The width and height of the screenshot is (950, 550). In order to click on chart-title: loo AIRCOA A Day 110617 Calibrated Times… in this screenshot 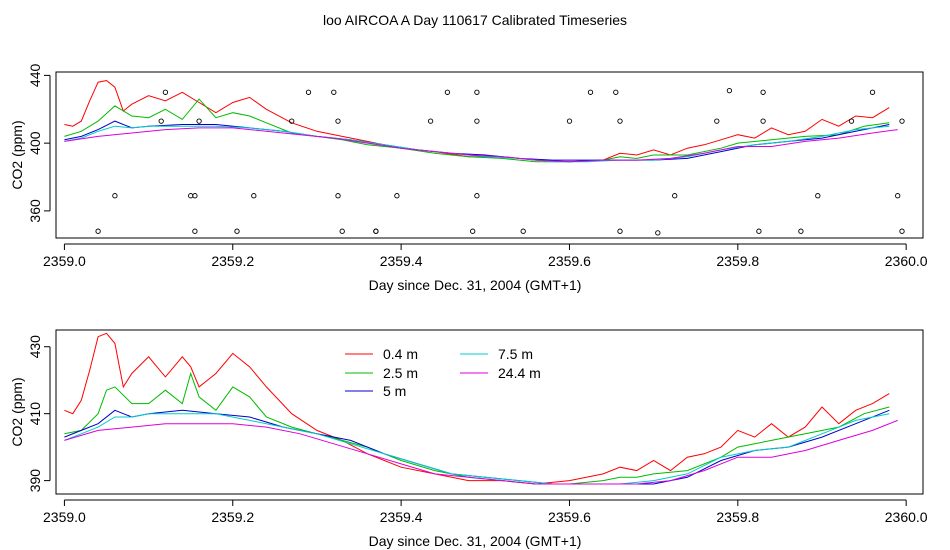, I will do `click(475, 20)`.